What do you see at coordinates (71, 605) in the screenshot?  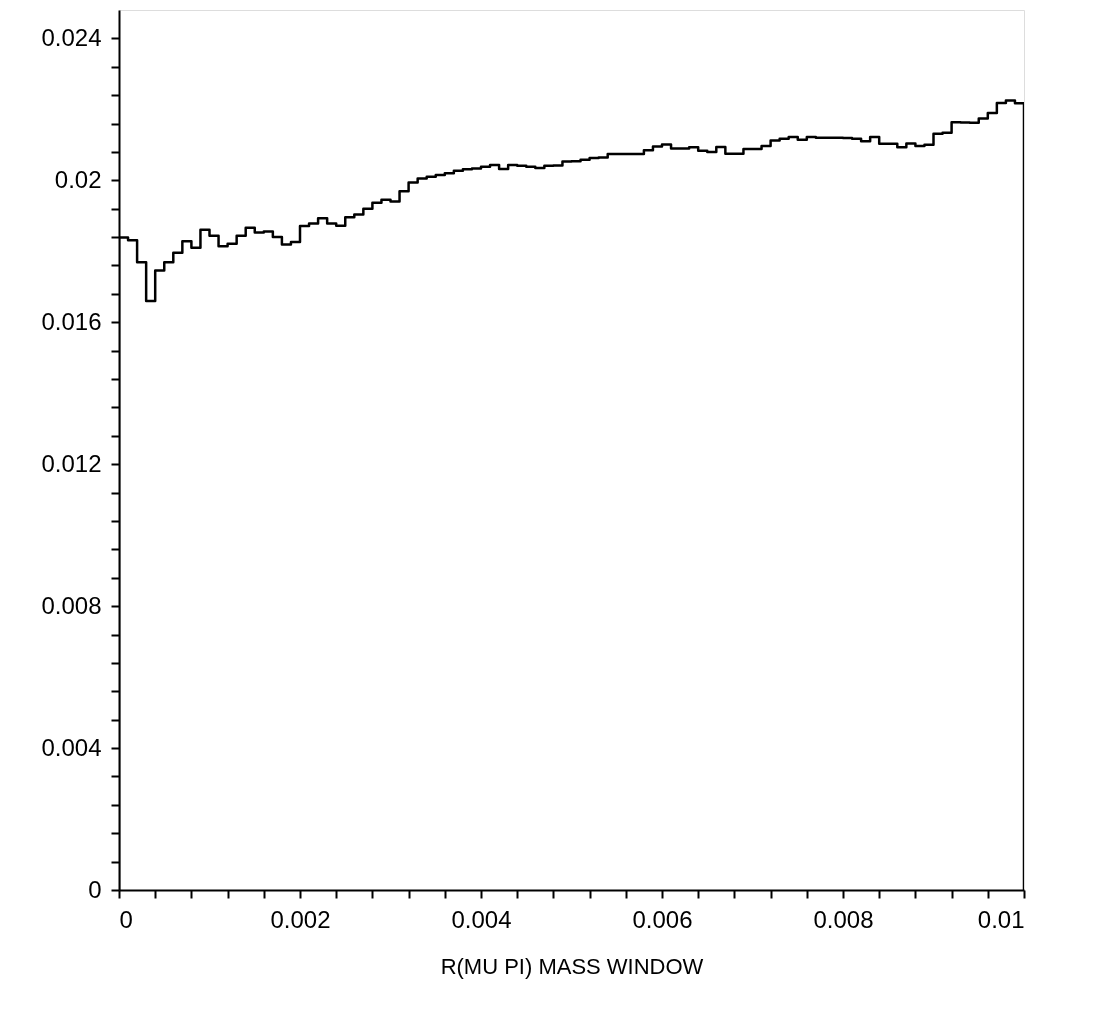 I see `y-tick-label: 0.008` at bounding box center [71, 605].